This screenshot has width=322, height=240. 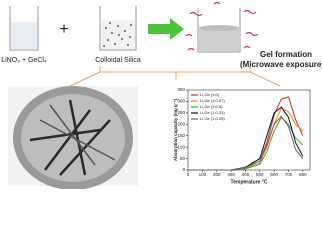 I want to click on plus: +, so click(x=63, y=29).